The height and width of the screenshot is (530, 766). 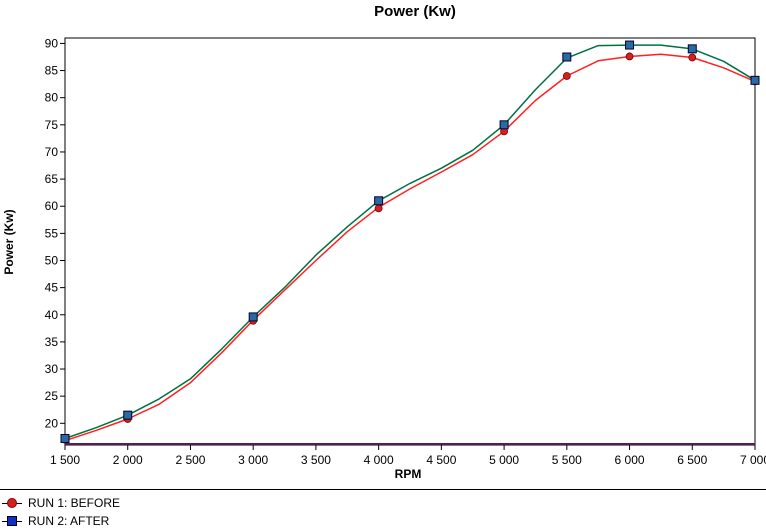 What do you see at coordinates (12, 521) in the screenshot?
I see `blue-square-icon` at bounding box center [12, 521].